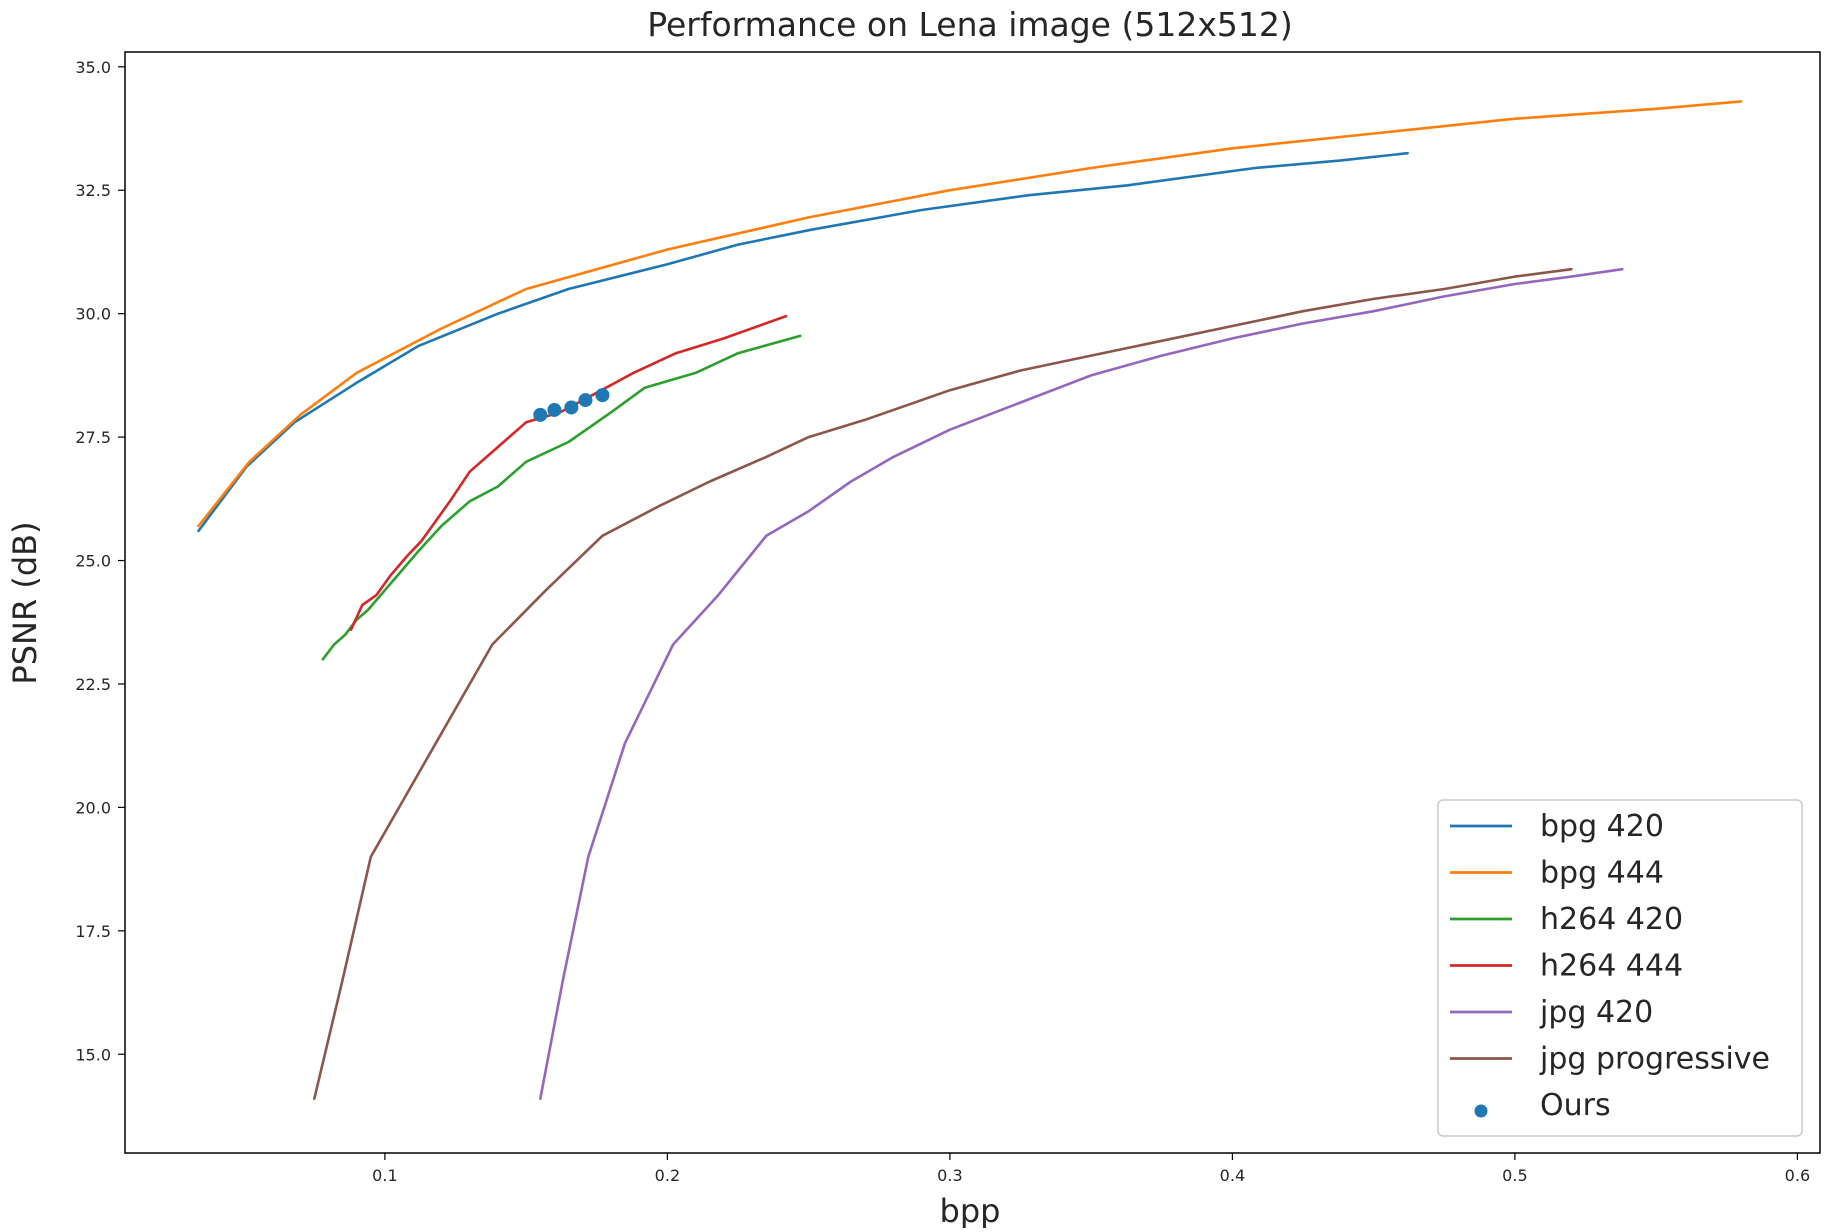  I want to click on legend-label-bpg-420: bpg 420, so click(1602, 826).